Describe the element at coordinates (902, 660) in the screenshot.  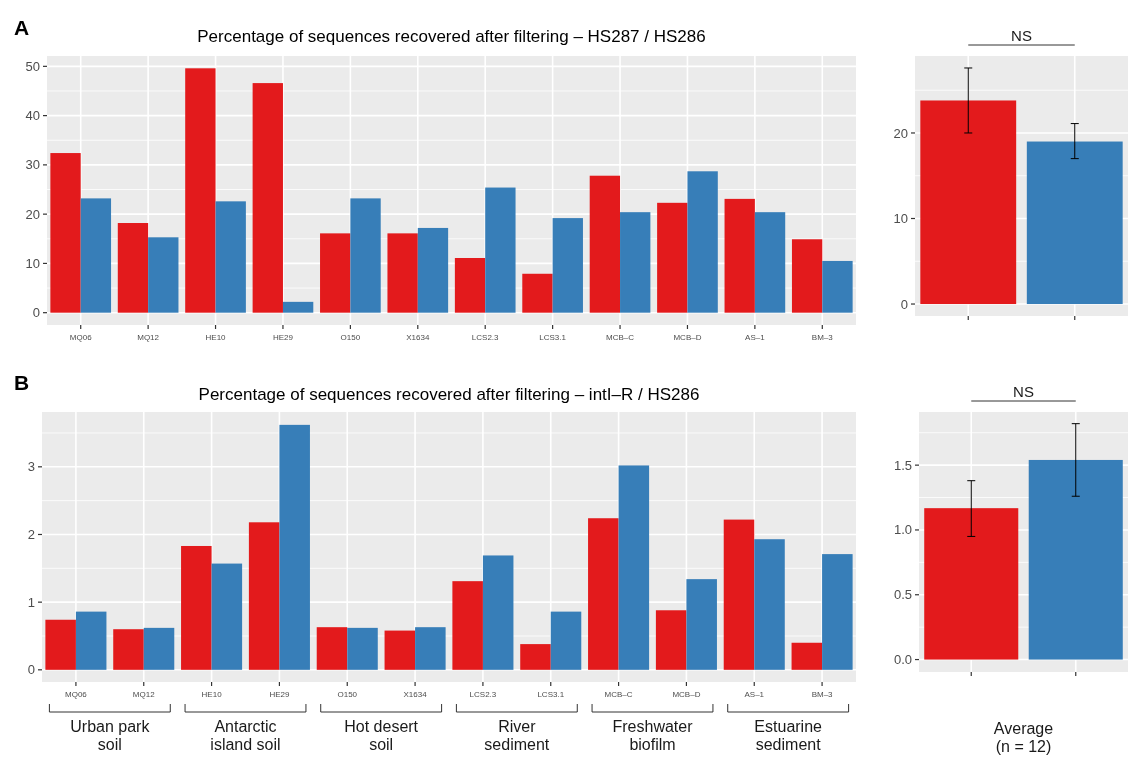
I see `y-tick-label: 0.0` at that location.